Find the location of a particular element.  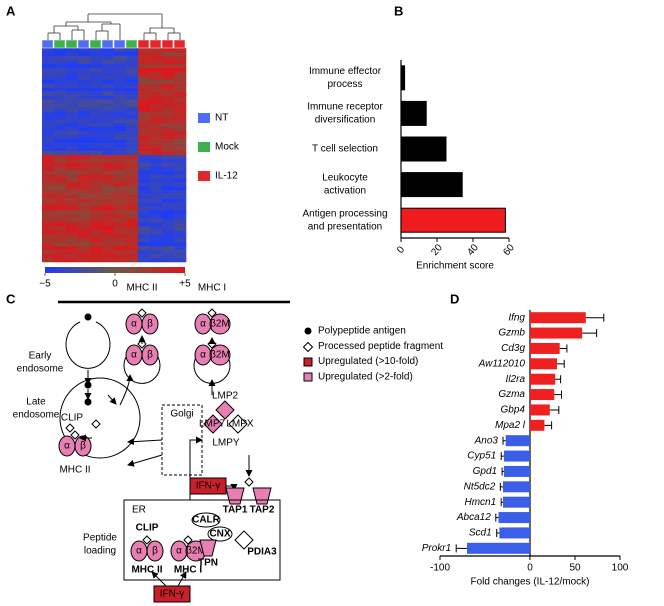

x-tick-label: 0 is located at coordinates (530, 568).